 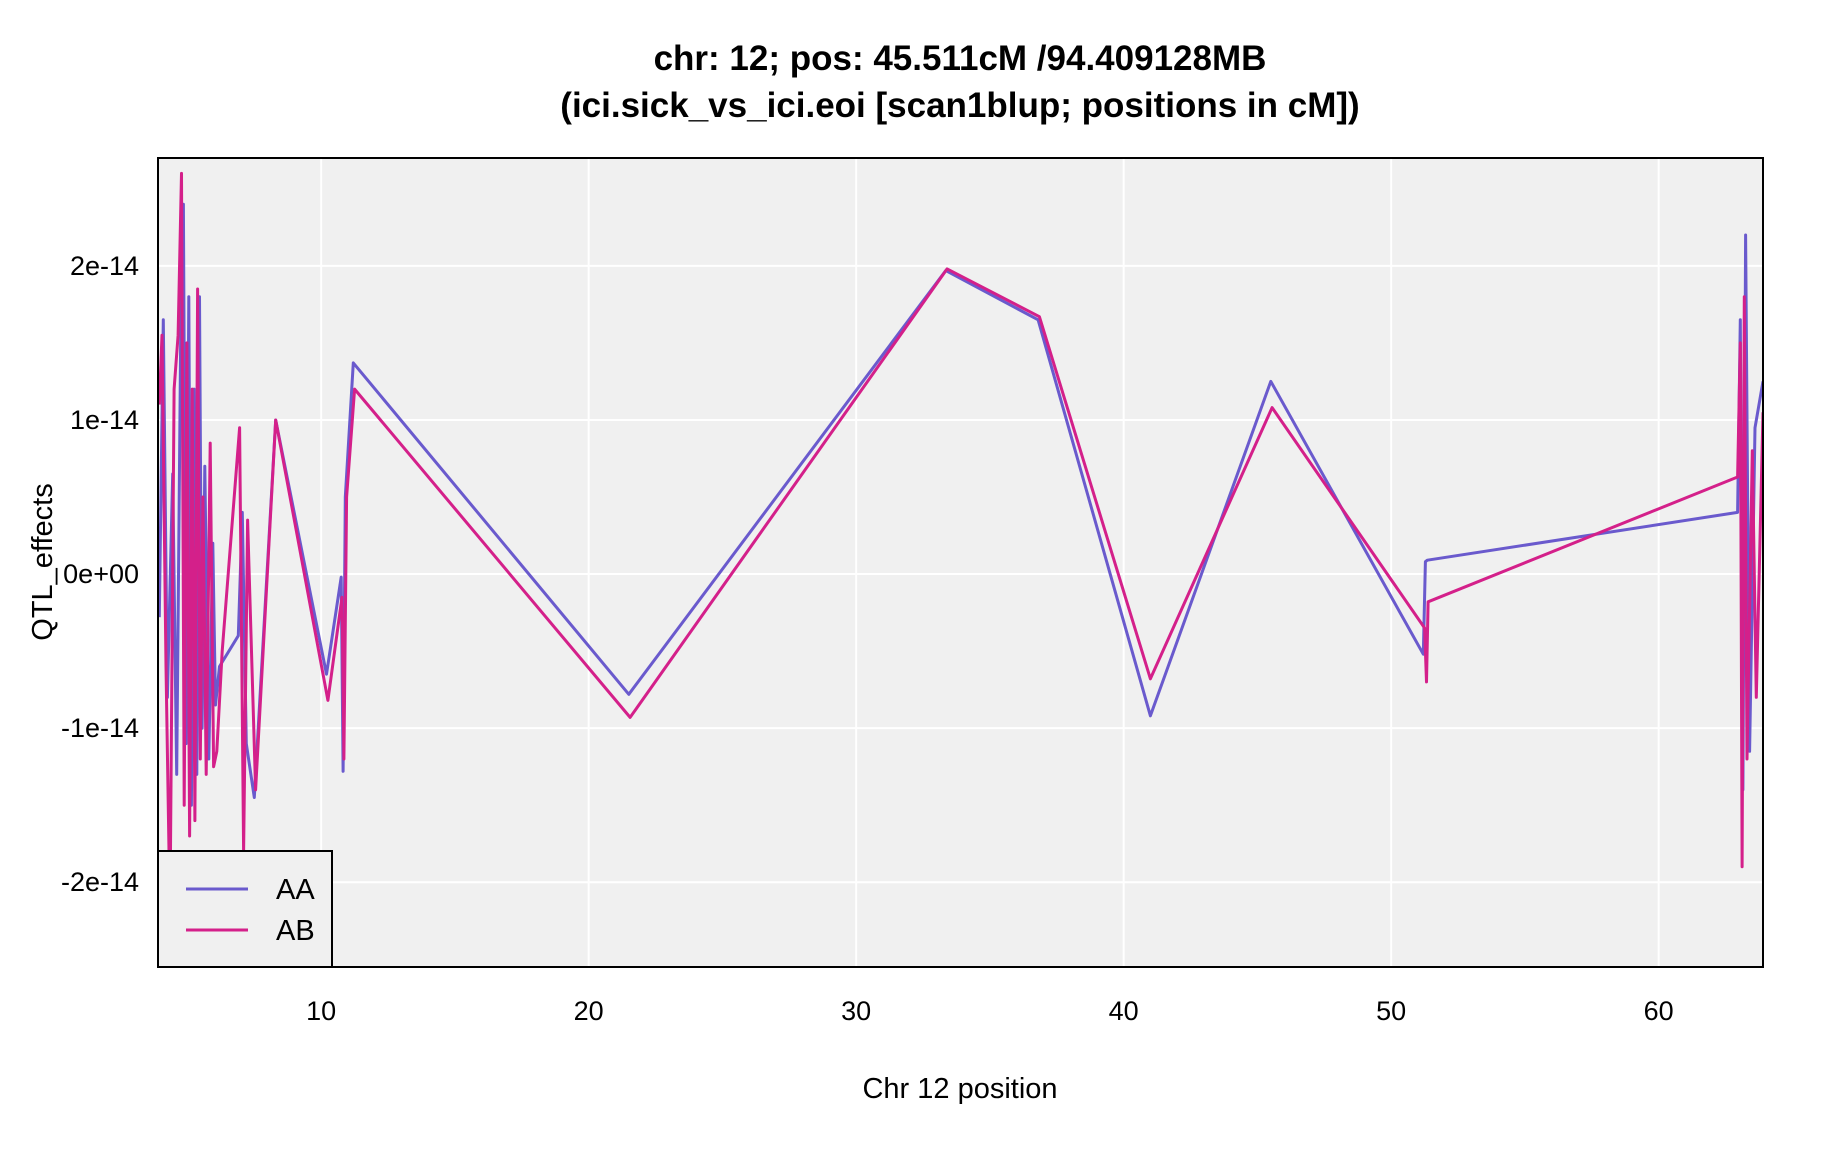 What do you see at coordinates (100, 728) in the screenshot?
I see `y-tick-label: -1e-14` at bounding box center [100, 728].